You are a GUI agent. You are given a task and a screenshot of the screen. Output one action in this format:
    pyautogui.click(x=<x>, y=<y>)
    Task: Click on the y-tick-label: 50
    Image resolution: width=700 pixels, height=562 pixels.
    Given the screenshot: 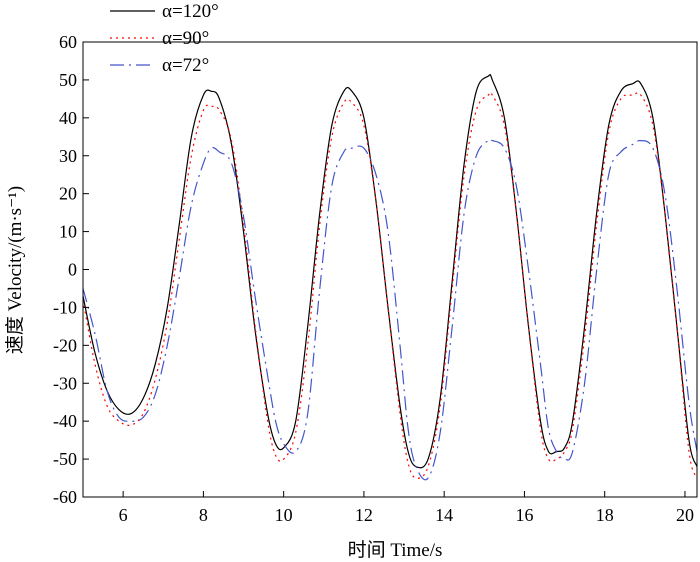 What is the action you would take?
    pyautogui.click(x=68, y=80)
    